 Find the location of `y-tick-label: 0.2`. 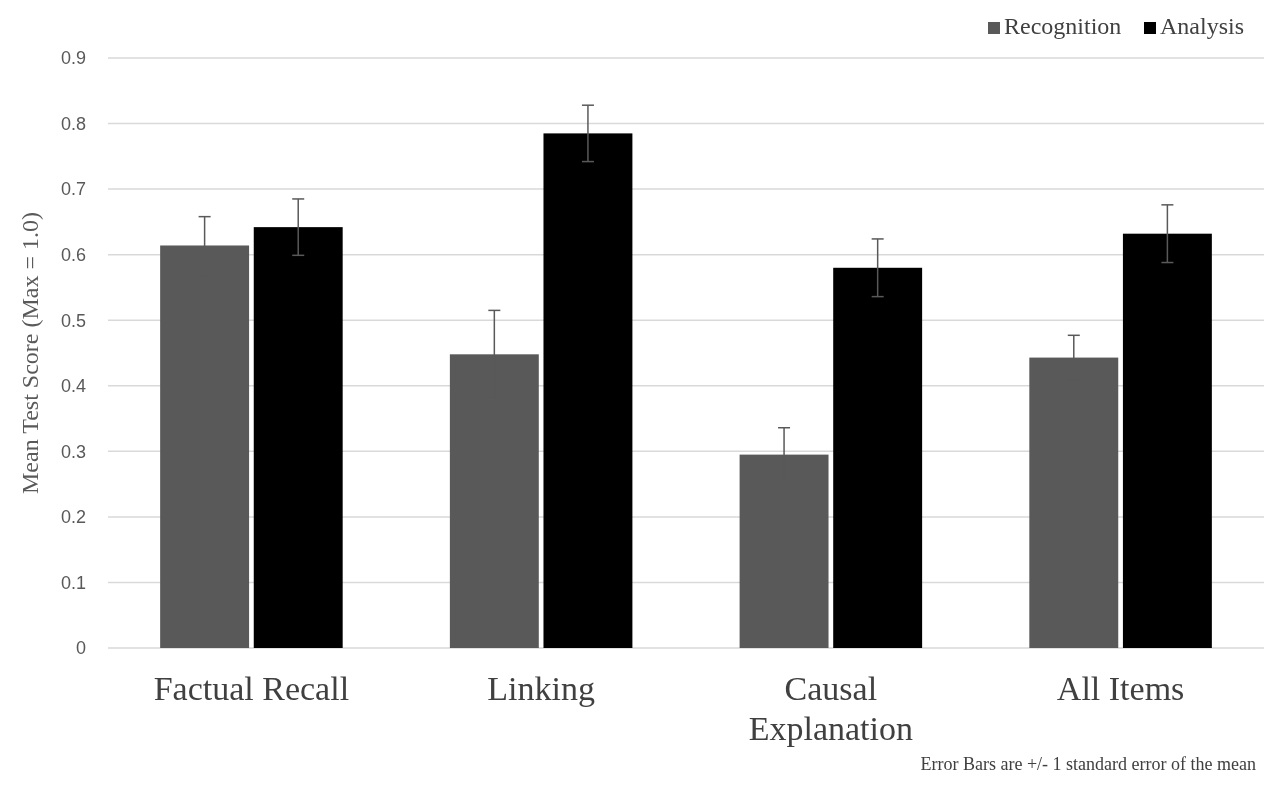

y-tick-label: 0.2 is located at coordinates (73, 517).